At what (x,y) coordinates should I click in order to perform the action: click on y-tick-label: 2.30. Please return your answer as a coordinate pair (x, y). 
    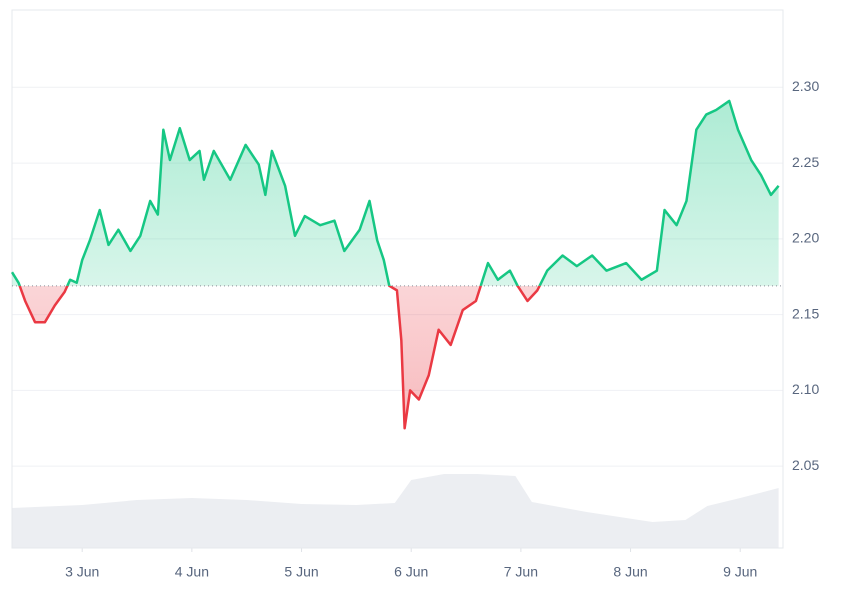
    Looking at the image, I should click on (805, 86).